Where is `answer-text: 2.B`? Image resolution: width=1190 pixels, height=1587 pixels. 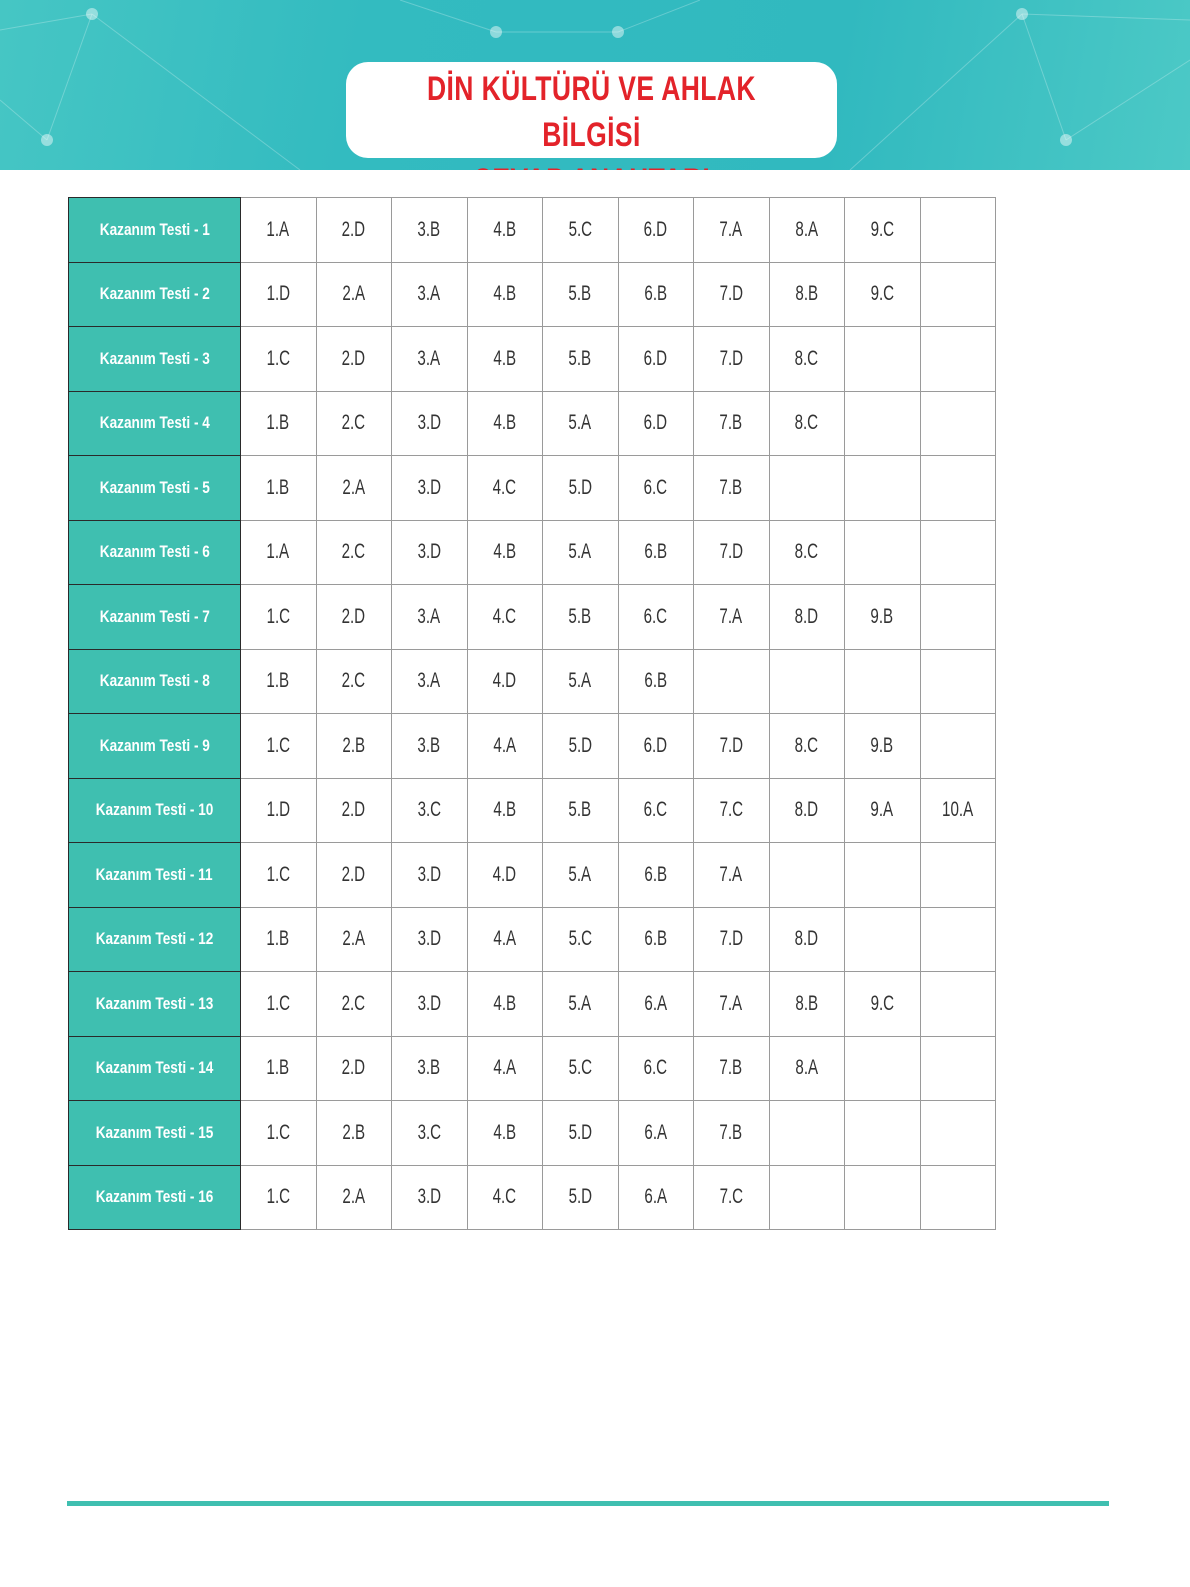 answer-text: 2.B is located at coordinates (354, 745).